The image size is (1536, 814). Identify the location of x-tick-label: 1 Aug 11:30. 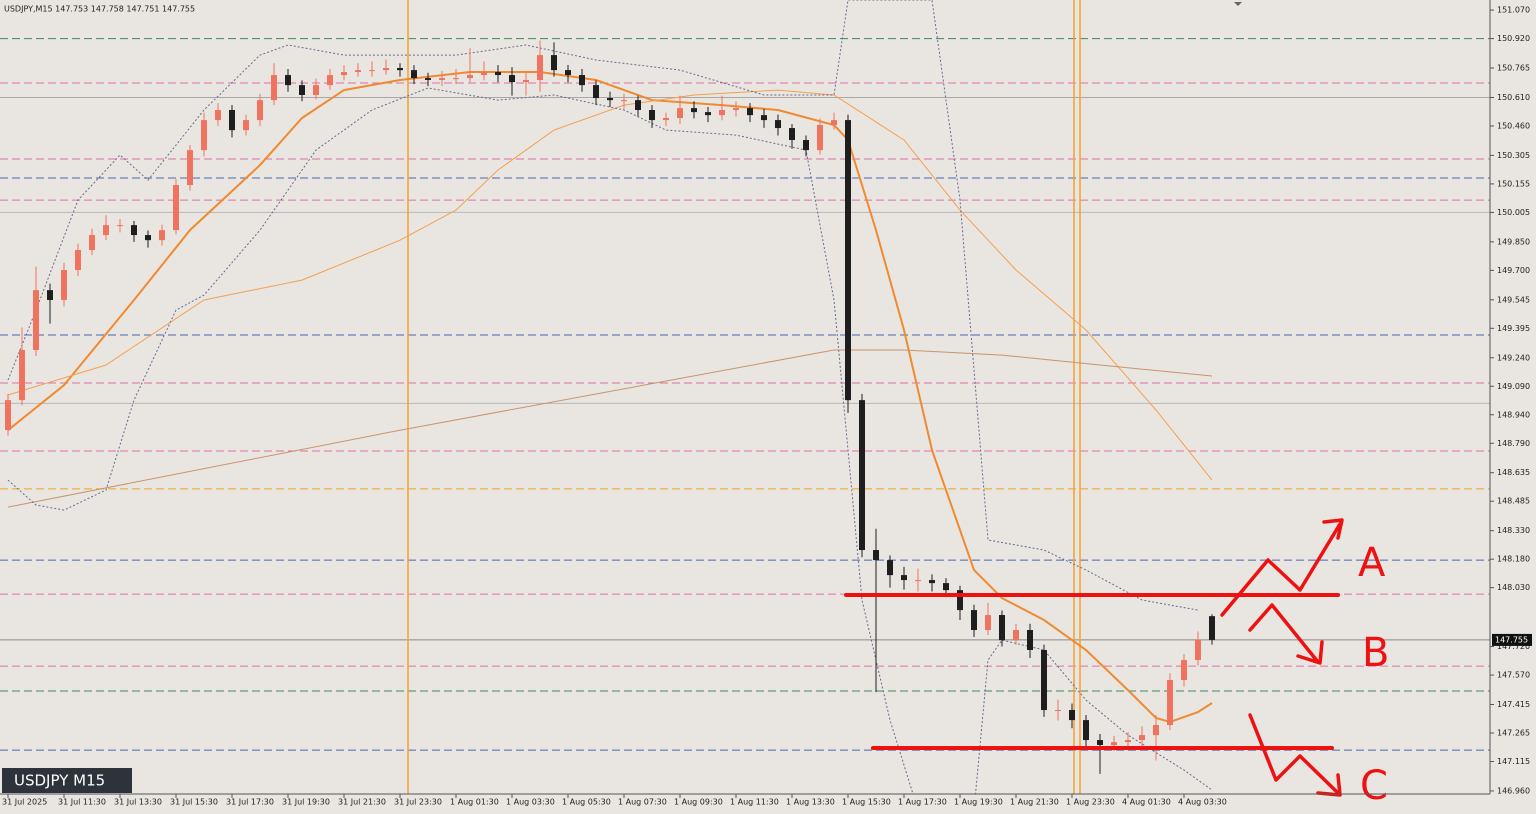
(754, 802).